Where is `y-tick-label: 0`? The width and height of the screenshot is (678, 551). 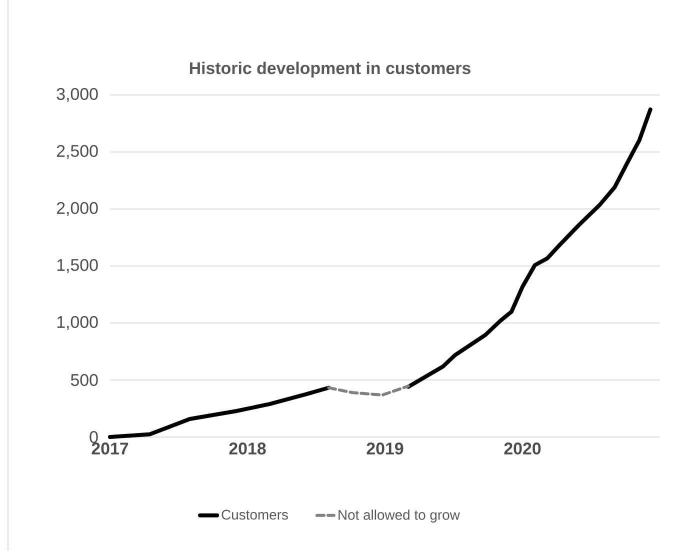 y-tick-label: 0 is located at coordinates (94, 437).